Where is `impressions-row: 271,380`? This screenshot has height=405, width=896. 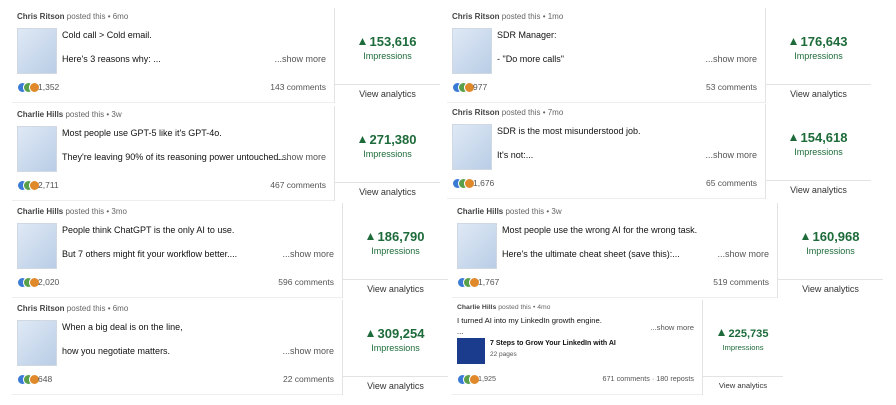 impressions-row: 271,380 is located at coordinates (387, 139).